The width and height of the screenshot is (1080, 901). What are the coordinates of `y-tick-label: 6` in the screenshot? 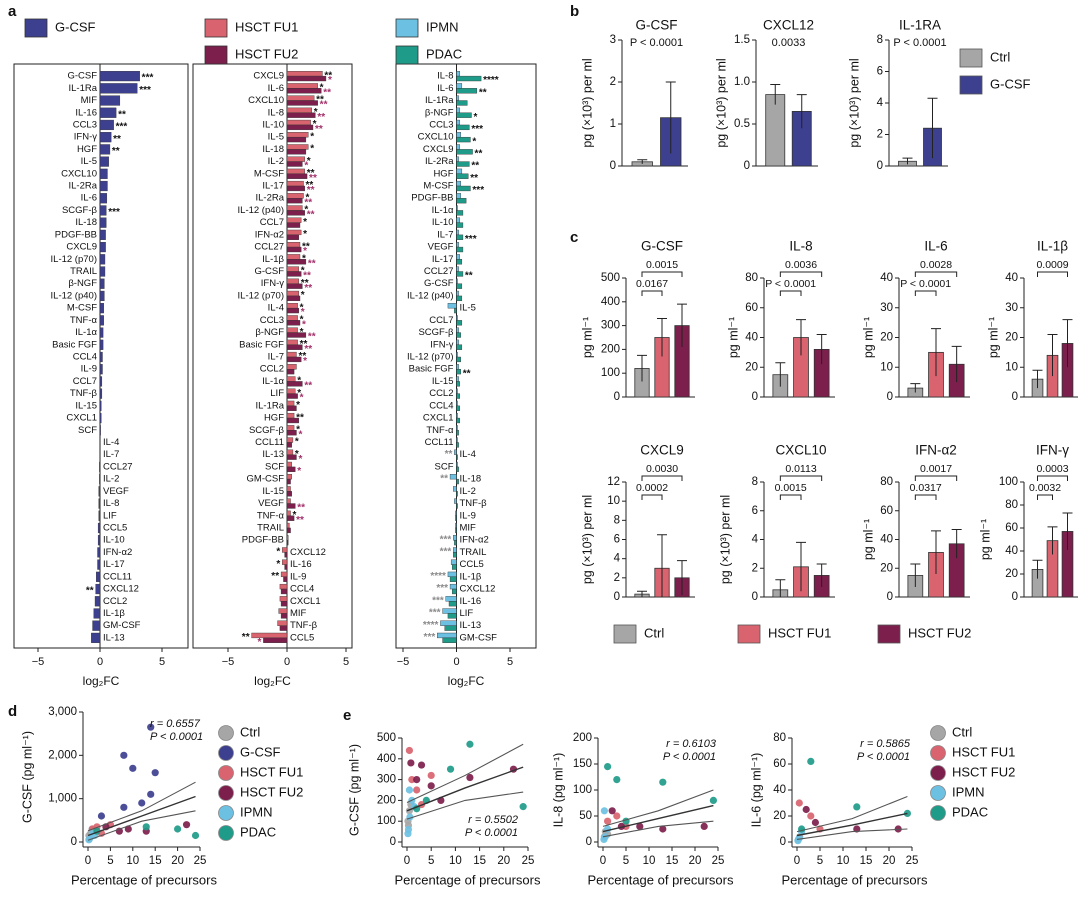 It's located at (755, 511).